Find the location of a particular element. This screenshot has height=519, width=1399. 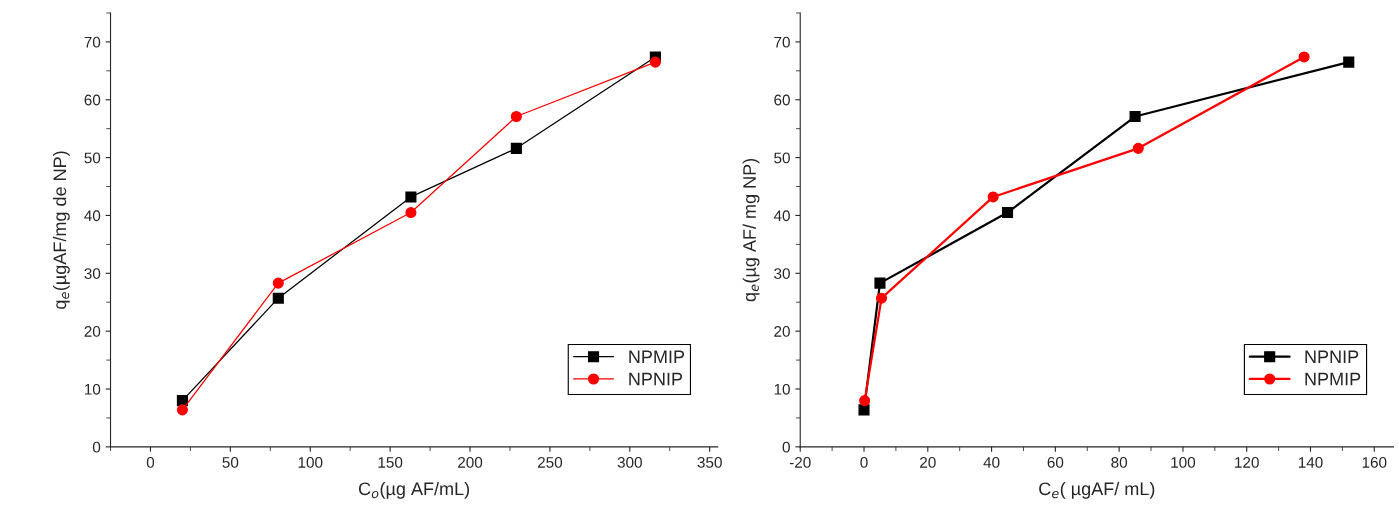

x-tick-label: 300 is located at coordinates (629, 462).